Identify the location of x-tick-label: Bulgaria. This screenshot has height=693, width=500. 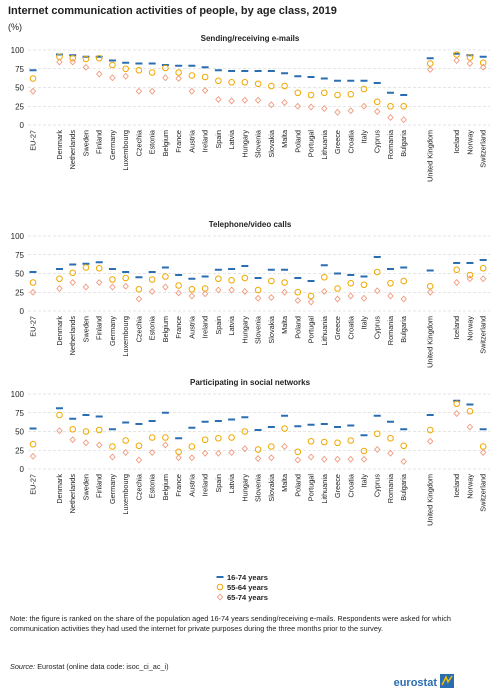
(403, 329).